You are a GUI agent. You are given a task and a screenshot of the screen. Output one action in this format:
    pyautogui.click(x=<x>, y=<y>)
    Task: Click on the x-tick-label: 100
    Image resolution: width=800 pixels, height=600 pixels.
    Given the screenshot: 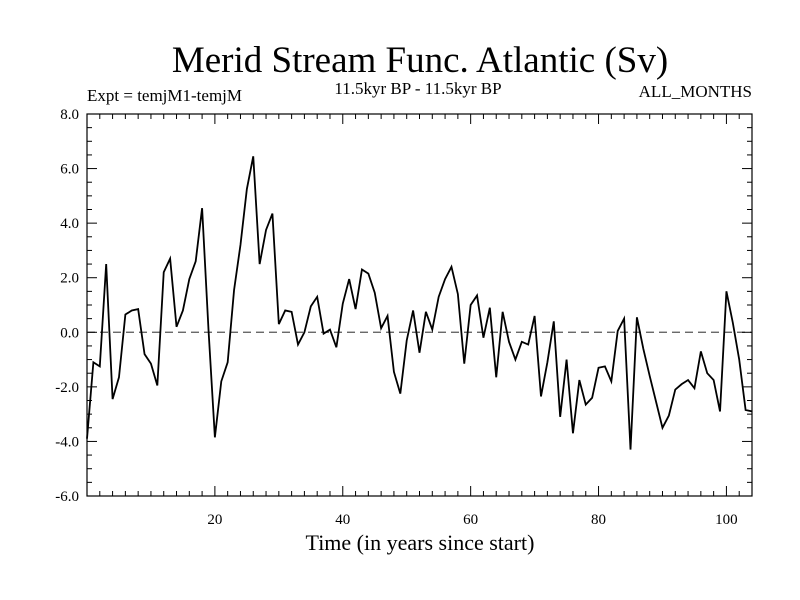 What is the action you would take?
    pyautogui.click(x=726, y=520)
    